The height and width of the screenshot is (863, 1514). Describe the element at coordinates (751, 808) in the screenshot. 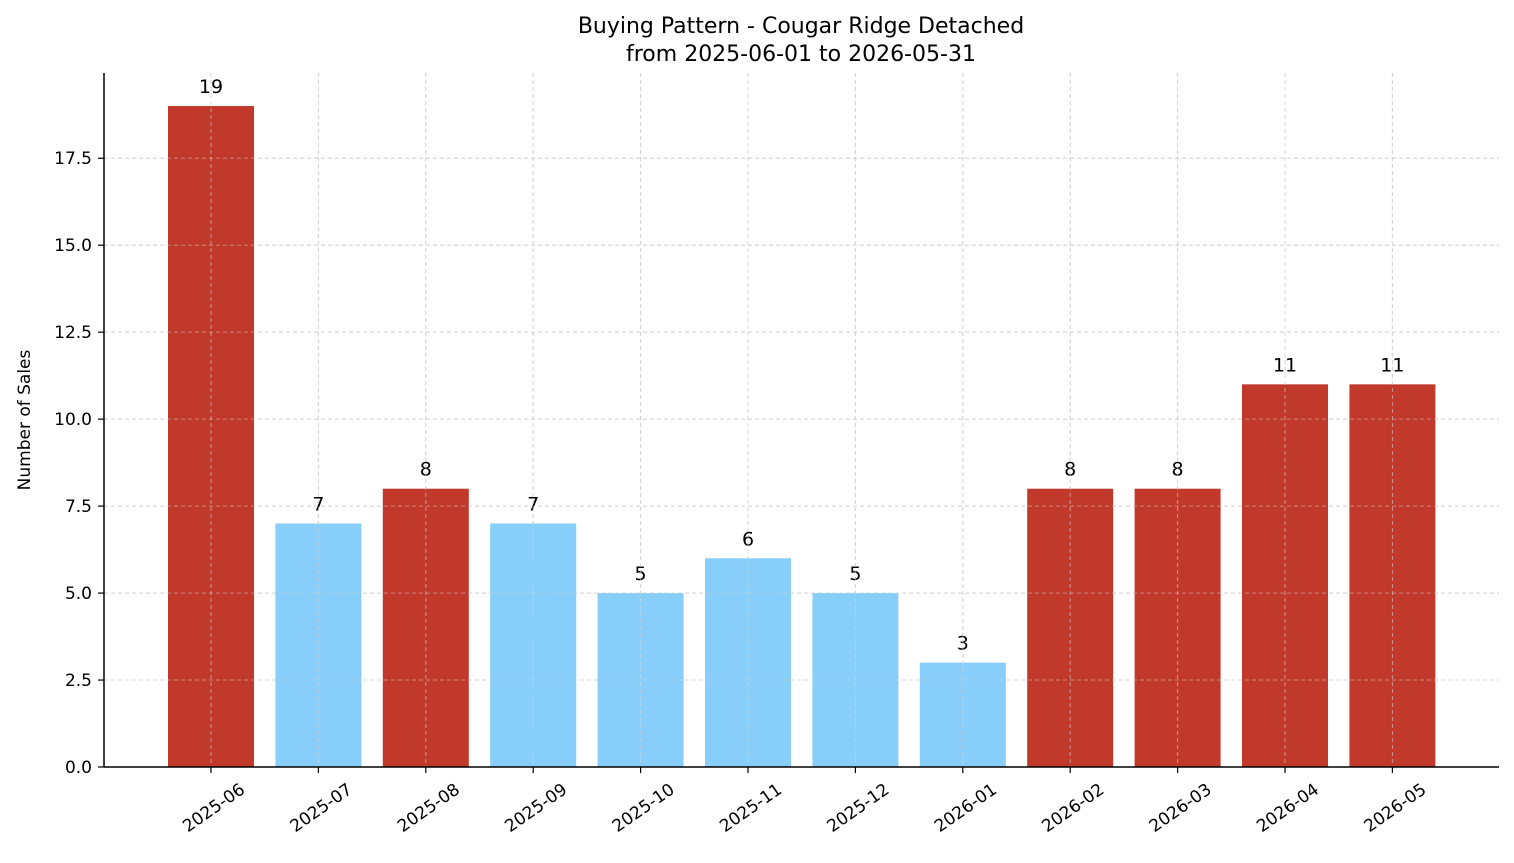

I see `x-tick-label: 2025-11` at that location.